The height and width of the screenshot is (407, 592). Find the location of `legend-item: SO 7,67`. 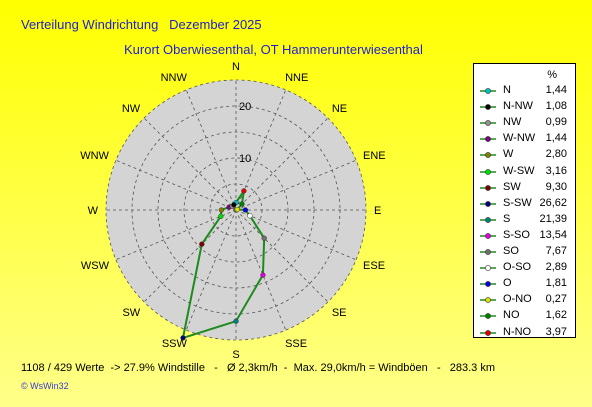

legend-item: SO 7,67 is located at coordinates (524, 252).